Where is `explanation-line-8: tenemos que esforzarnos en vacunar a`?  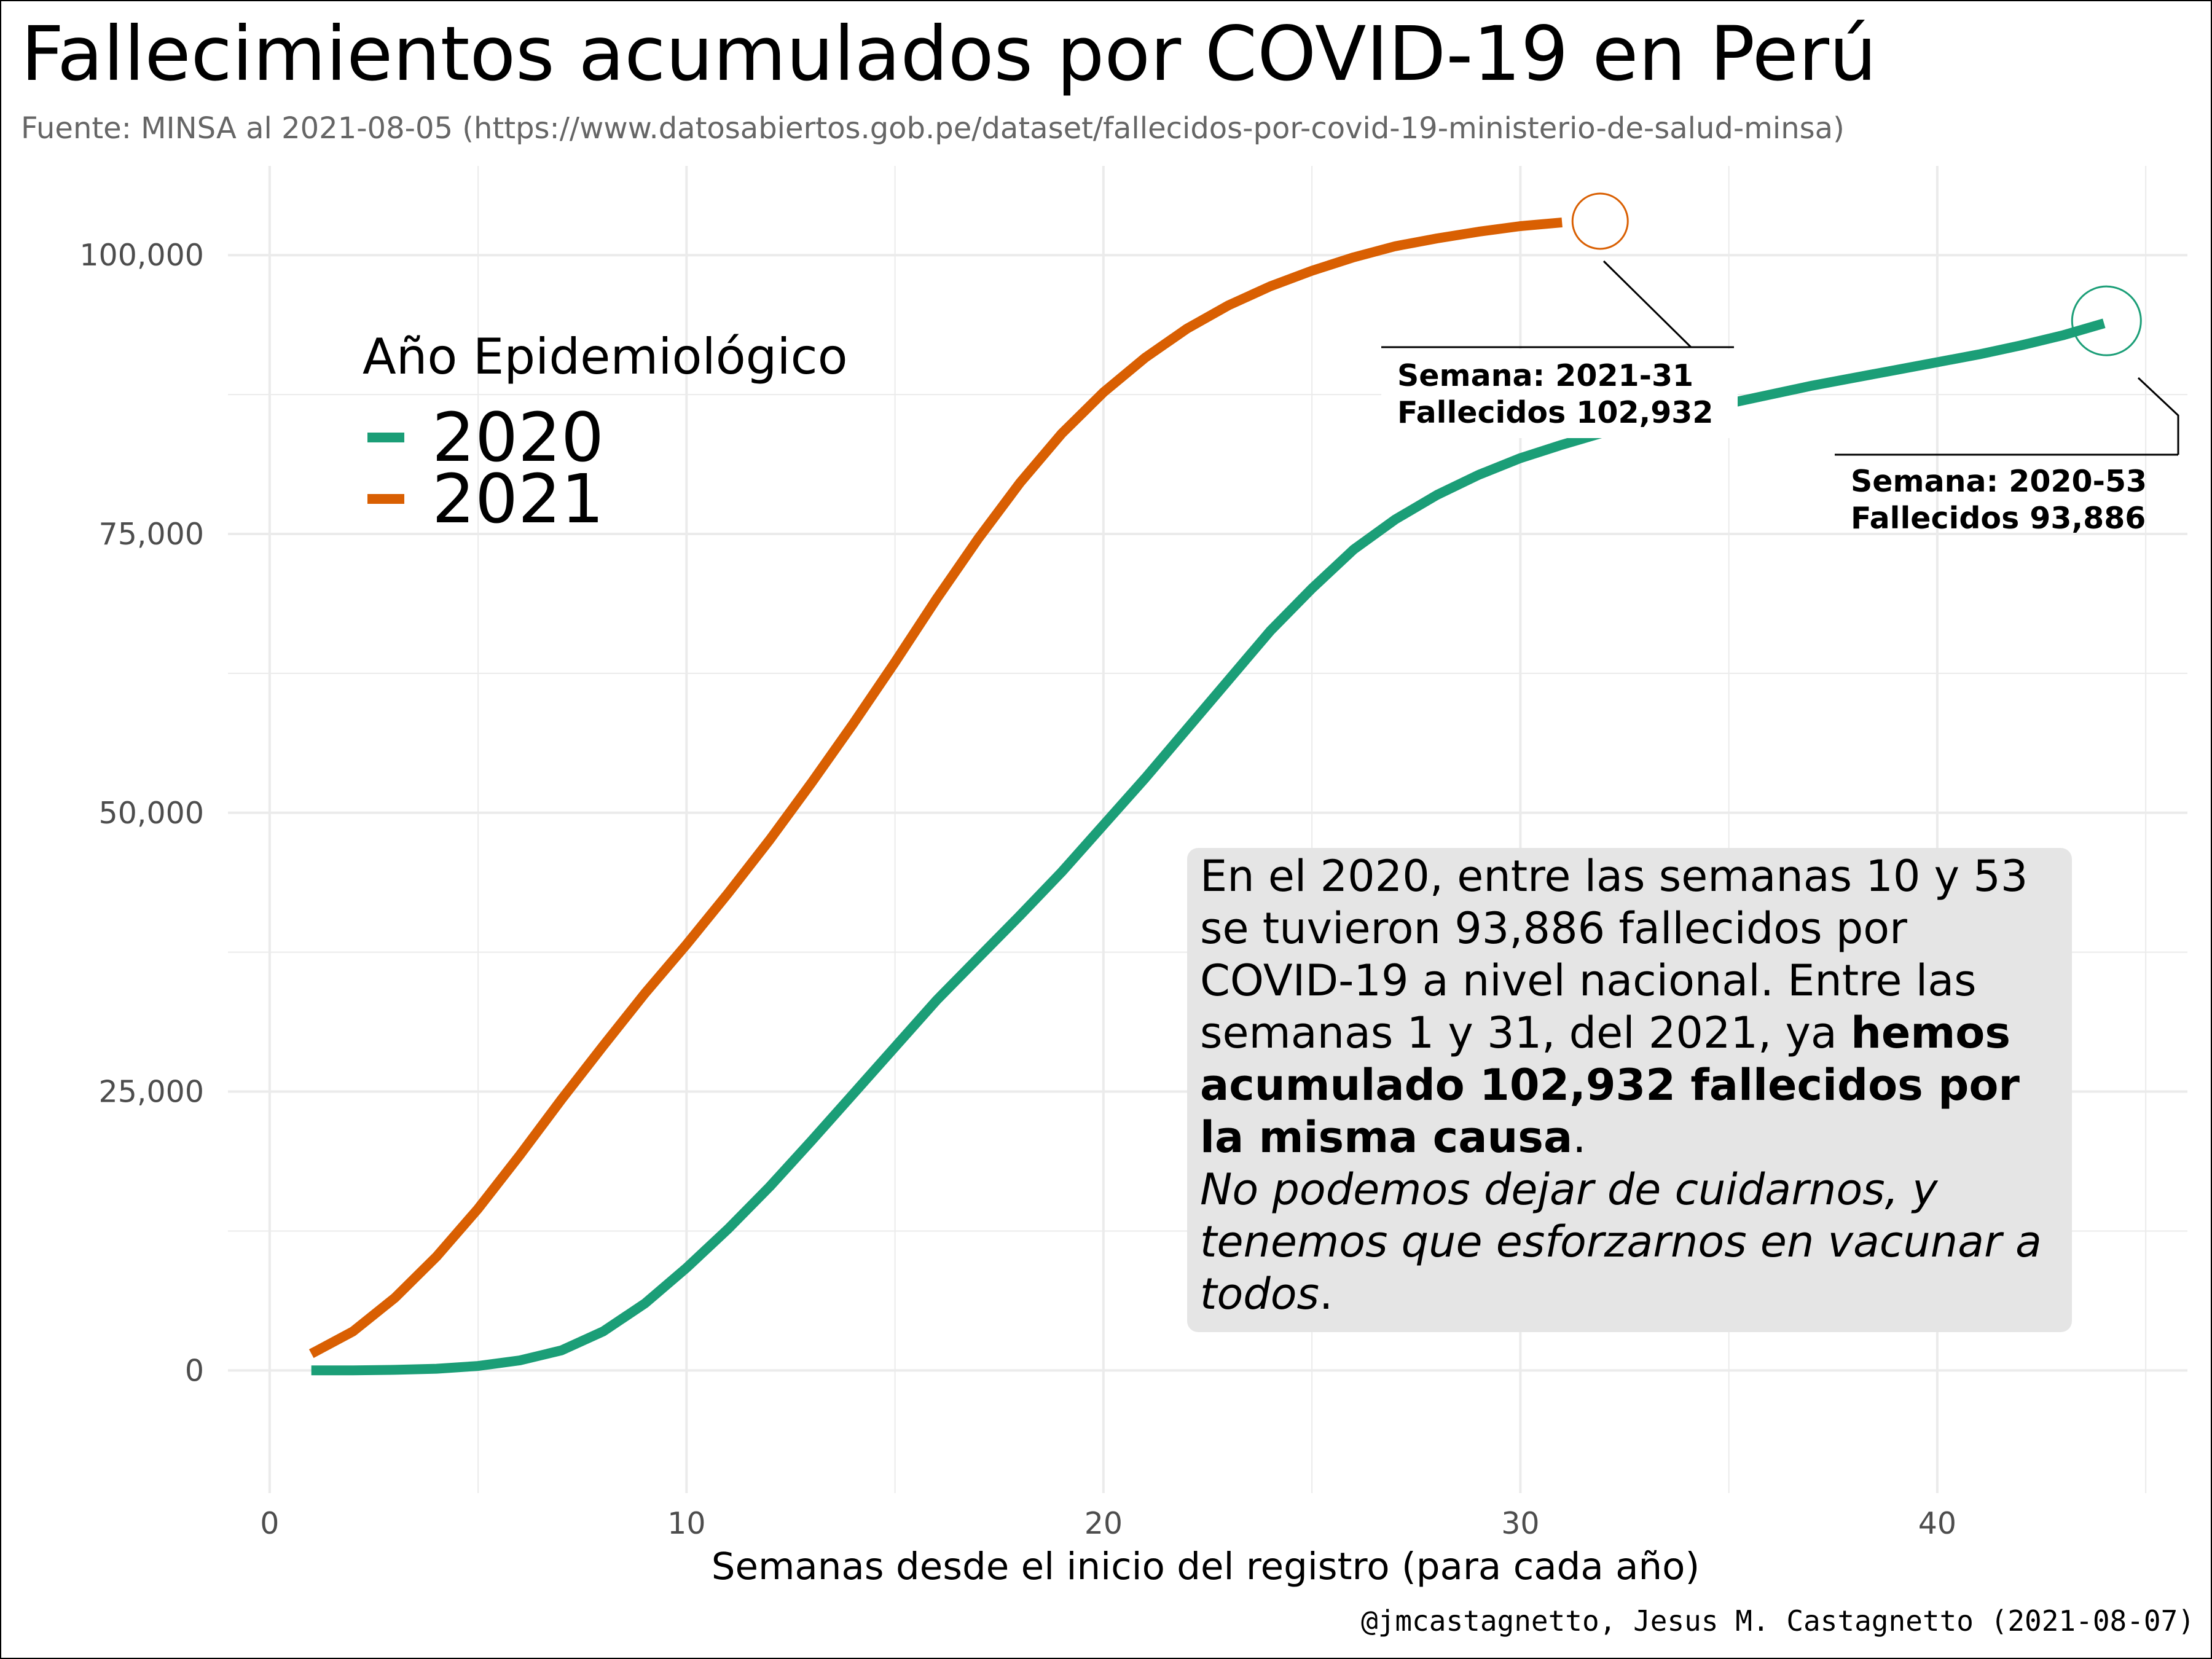 explanation-line-8: tenemos que esforzarnos en vacunar a is located at coordinates (1621, 1242).